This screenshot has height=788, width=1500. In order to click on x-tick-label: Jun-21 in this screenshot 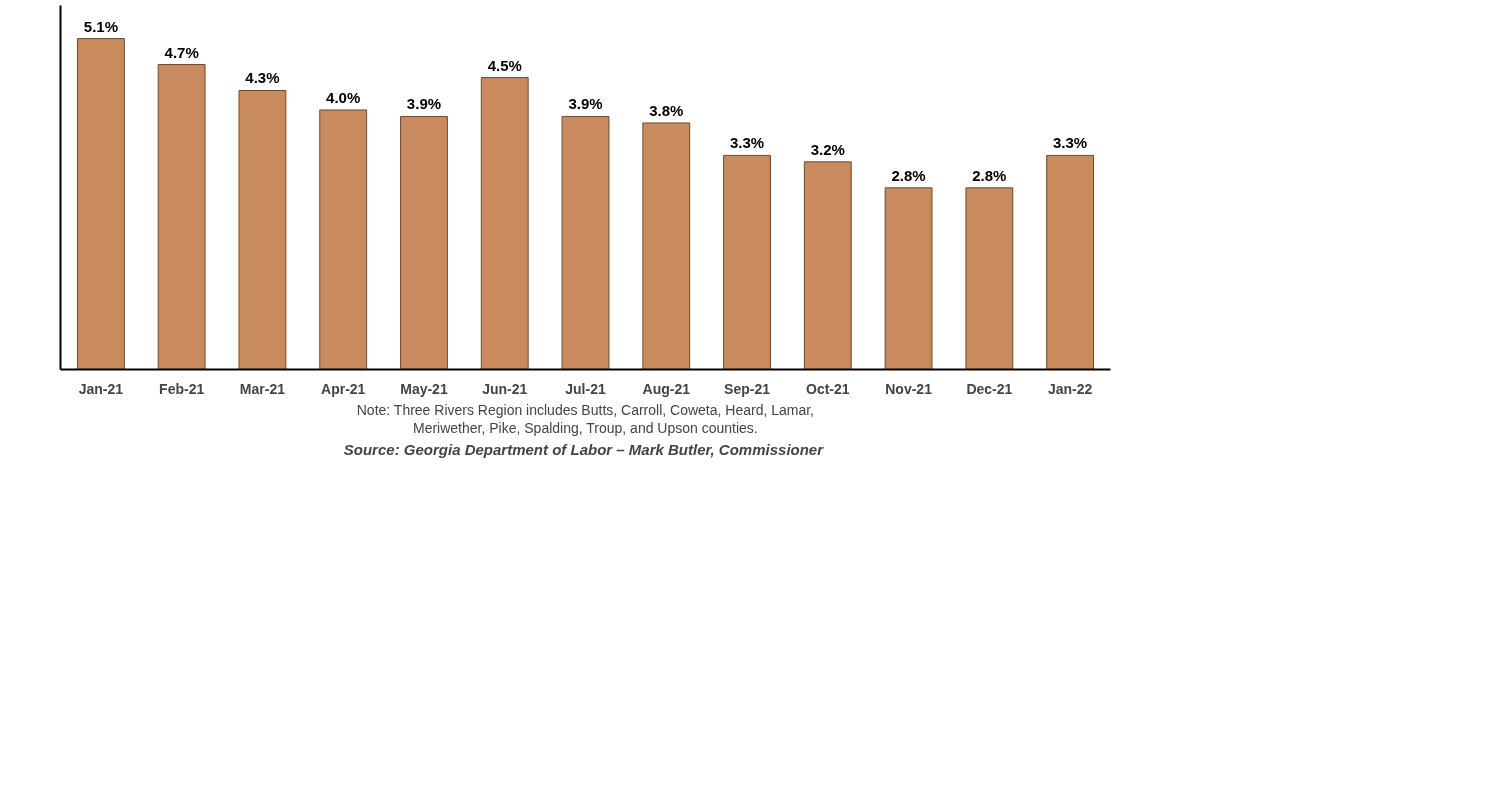, I will do `click(505, 388)`.